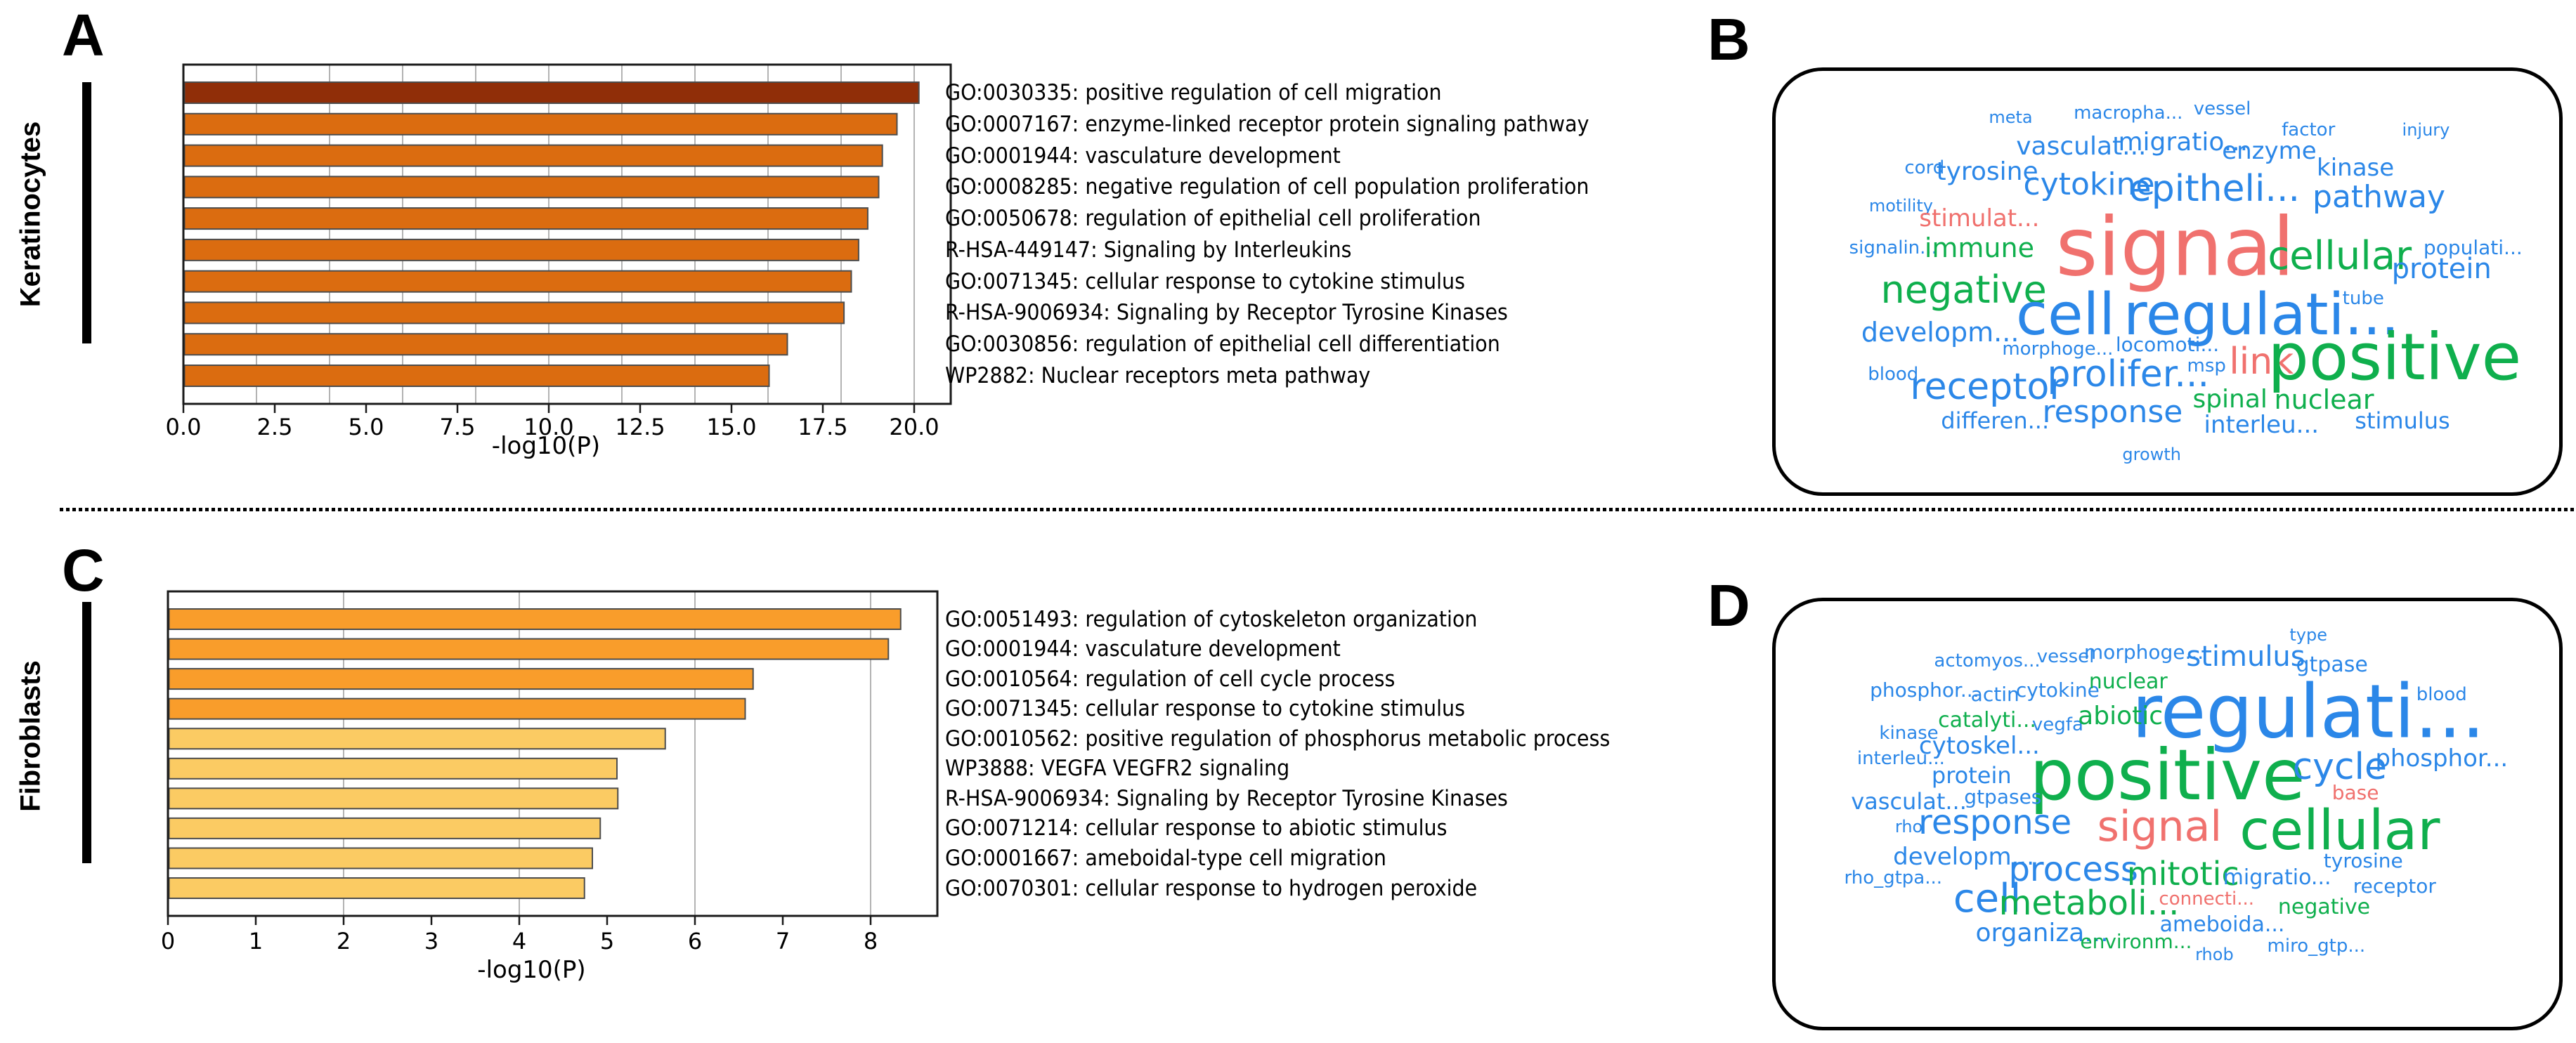 The height and width of the screenshot is (1043, 2576). I want to click on wordcloud-word: signal, so click(2160, 827).